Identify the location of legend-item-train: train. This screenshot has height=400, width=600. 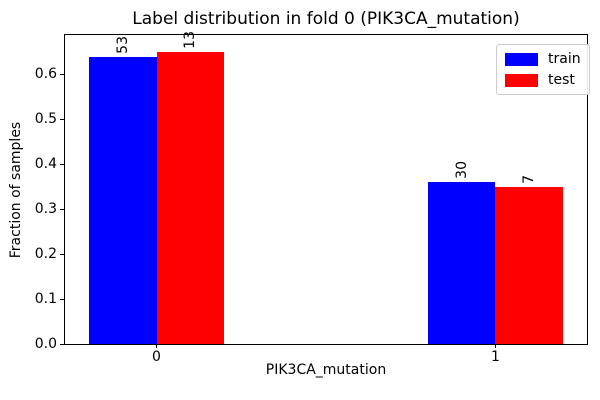
(543, 59).